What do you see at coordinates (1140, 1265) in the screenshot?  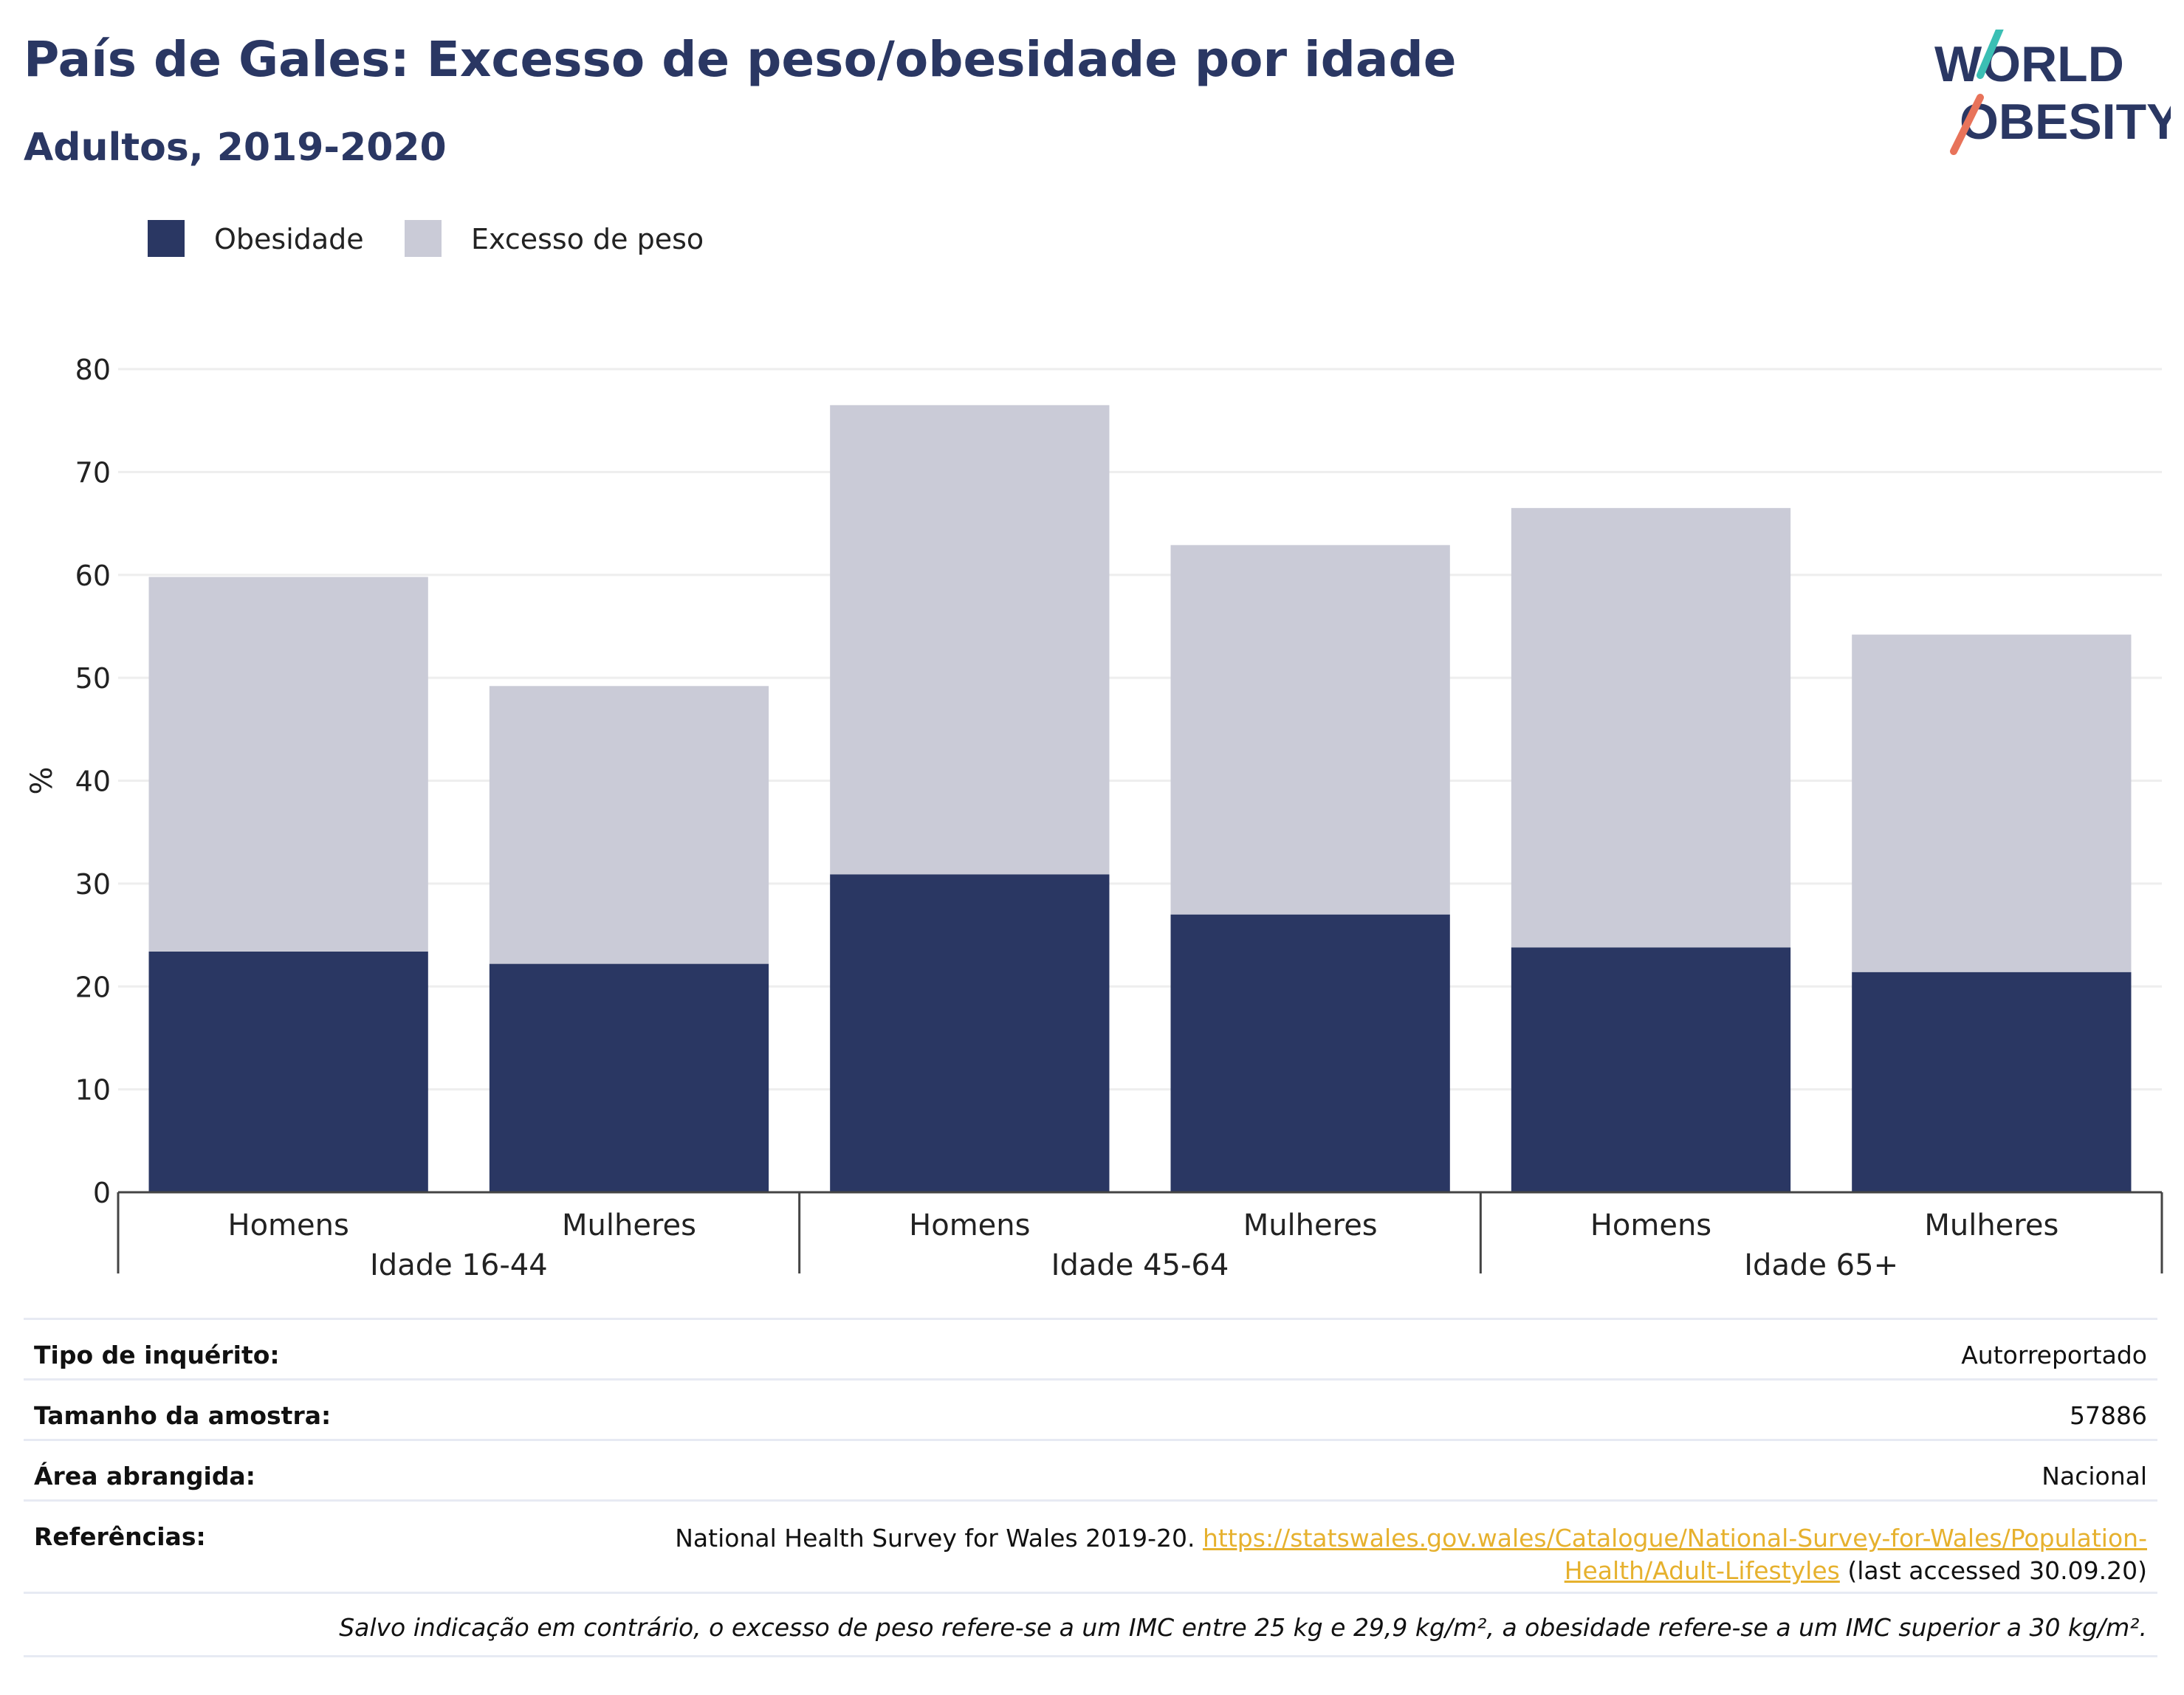 I see `x-group-label: Idade 45-64` at bounding box center [1140, 1265].